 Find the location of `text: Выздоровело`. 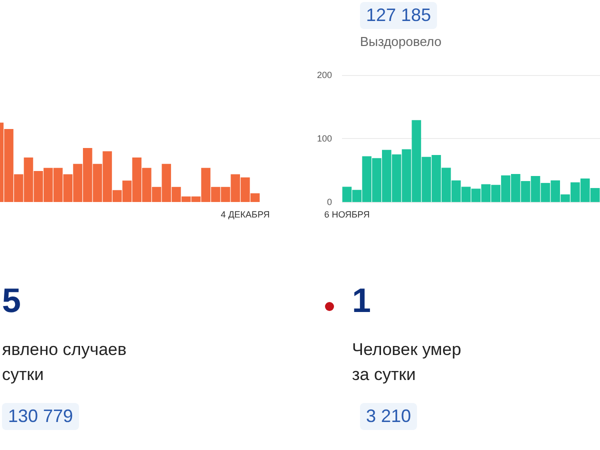

text: Выздоровело is located at coordinates (401, 41).